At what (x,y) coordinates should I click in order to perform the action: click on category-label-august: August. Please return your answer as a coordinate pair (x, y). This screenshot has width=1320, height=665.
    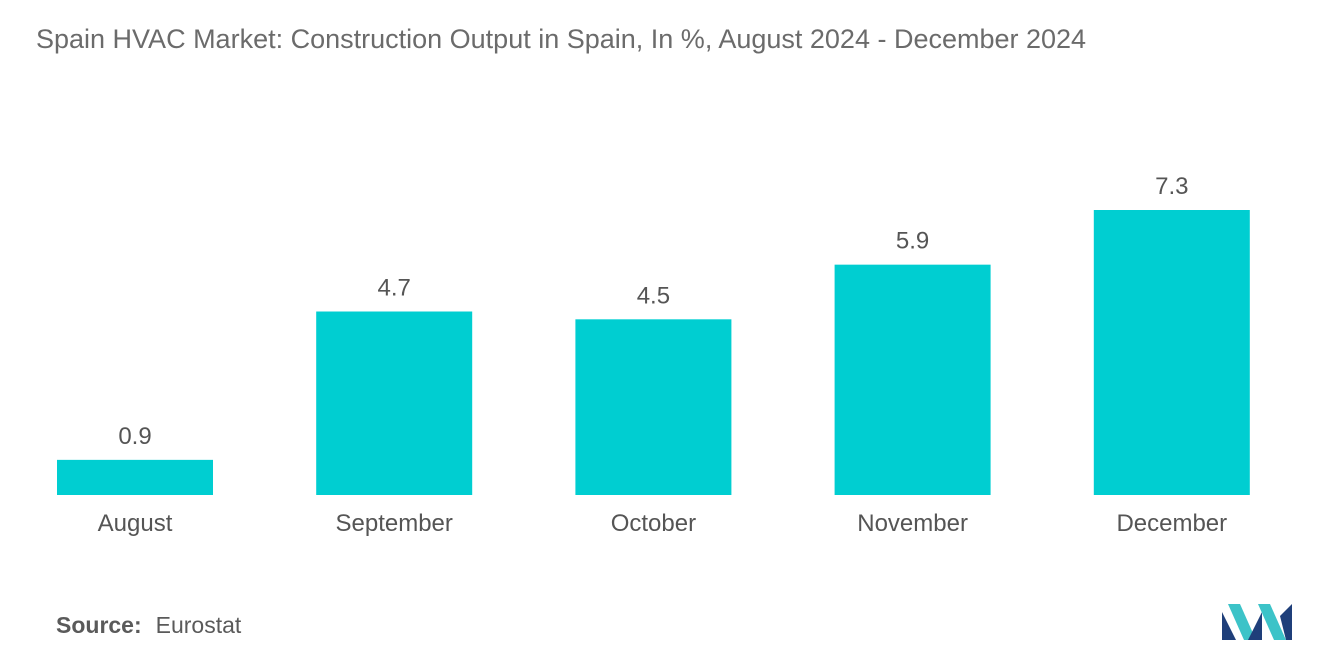
    Looking at the image, I should click on (135, 523).